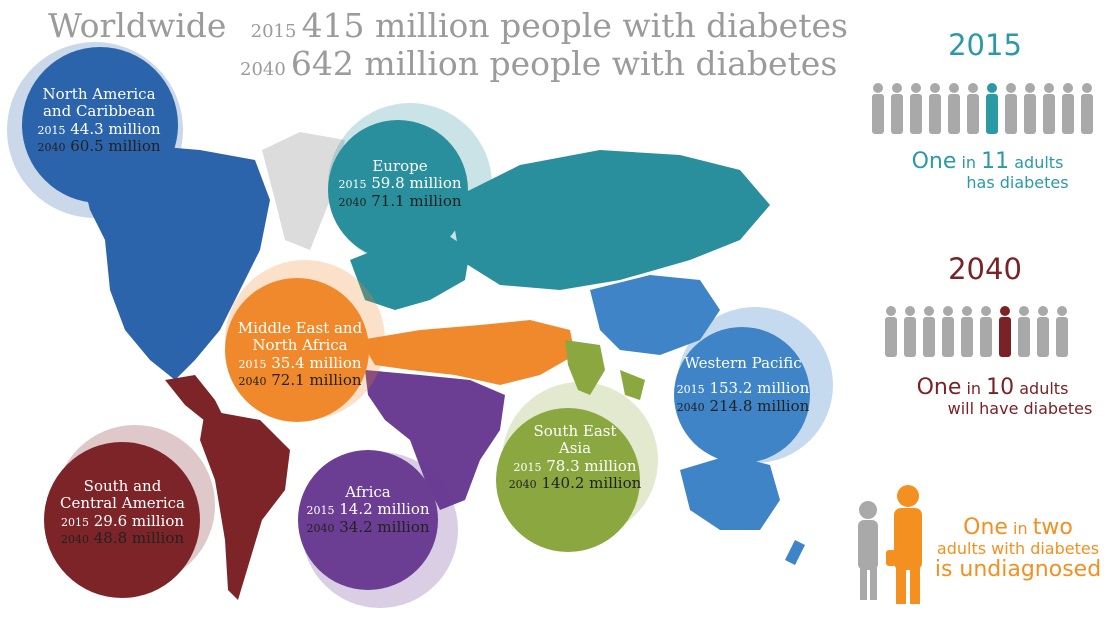 The image size is (1110, 626). I want to click on mena-bubble, so click(297, 350).